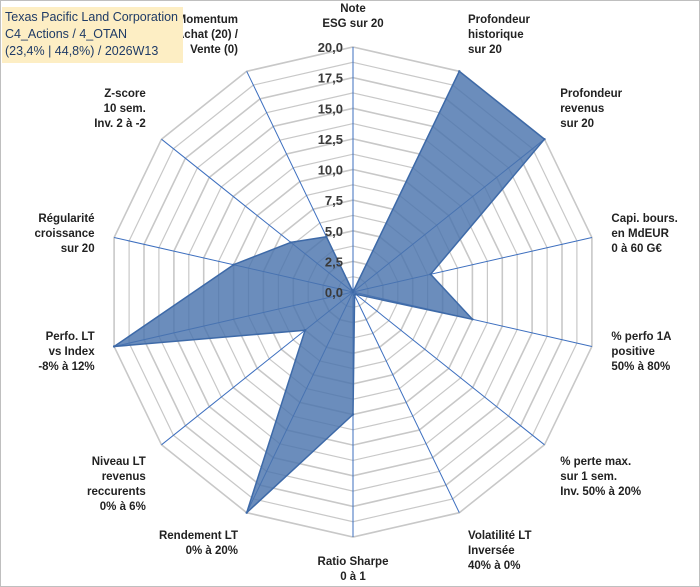  What do you see at coordinates (92, 17) in the screenshot?
I see `title-line-company: Texas Pacific Land Corporation` at bounding box center [92, 17].